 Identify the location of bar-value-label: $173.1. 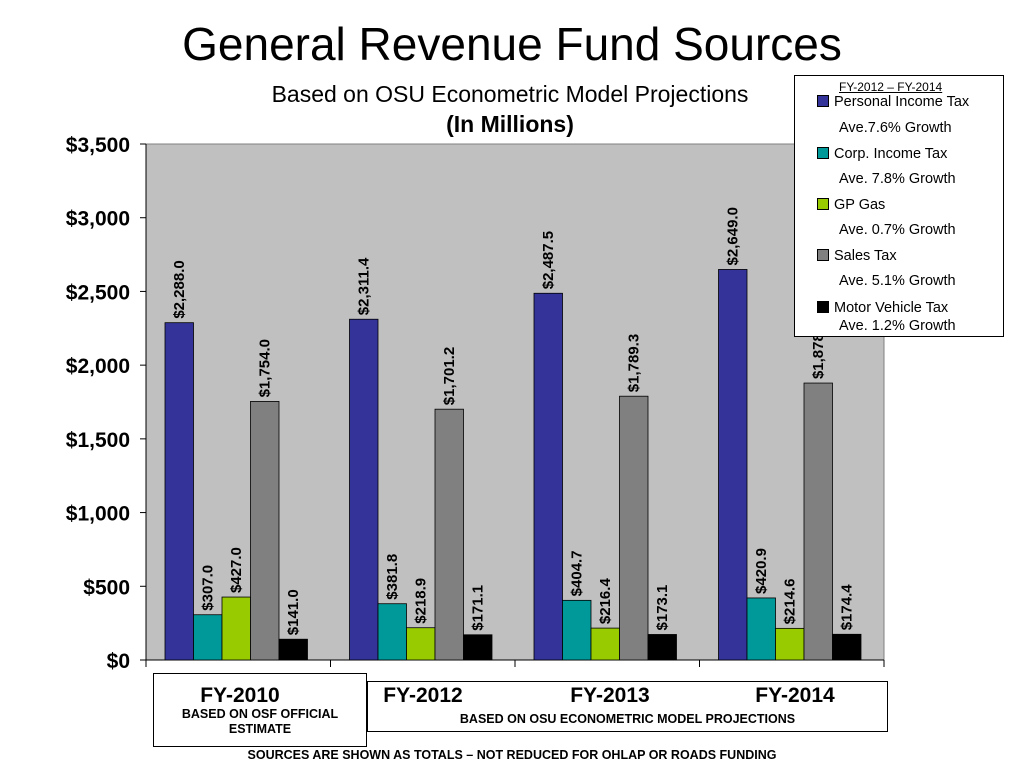
(662, 608).